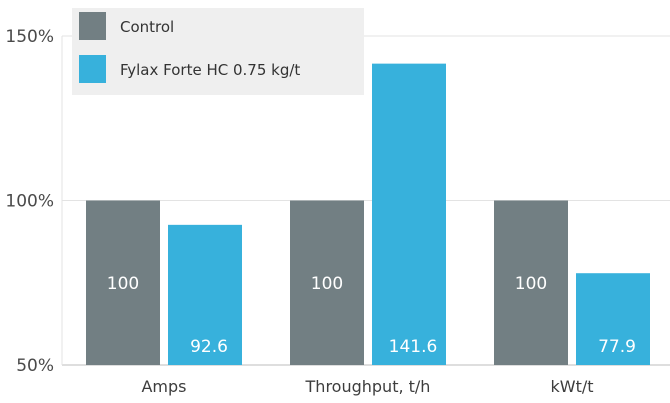  Describe the element at coordinates (35, 366) in the screenshot. I see `y-tick-label: 50%` at that location.